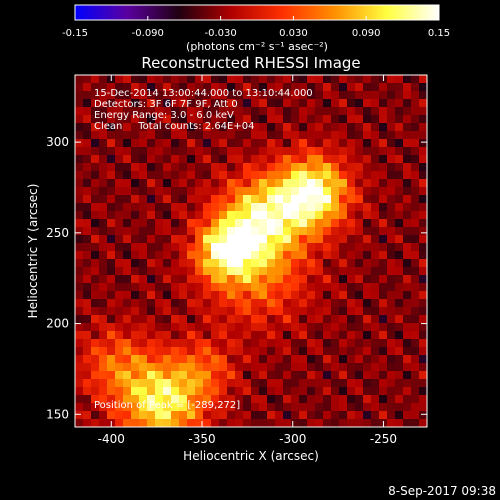 The image size is (500, 500). What do you see at coordinates (366, 33) in the screenshot?
I see `colorbar-tick-label: 0.090` at bounding box center [366, 33].